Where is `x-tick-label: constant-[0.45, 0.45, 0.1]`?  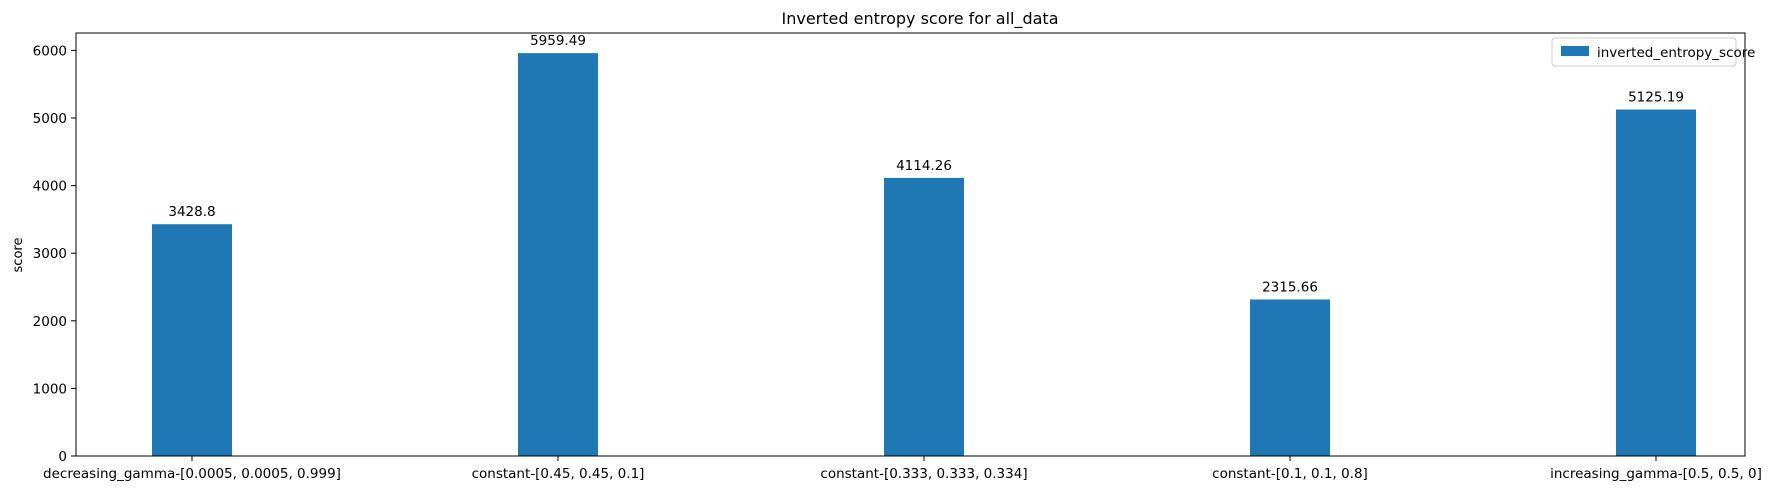 x-tick-label: constant-[0.45, 0.45, 0.1] is located at coordinates (558, 474).